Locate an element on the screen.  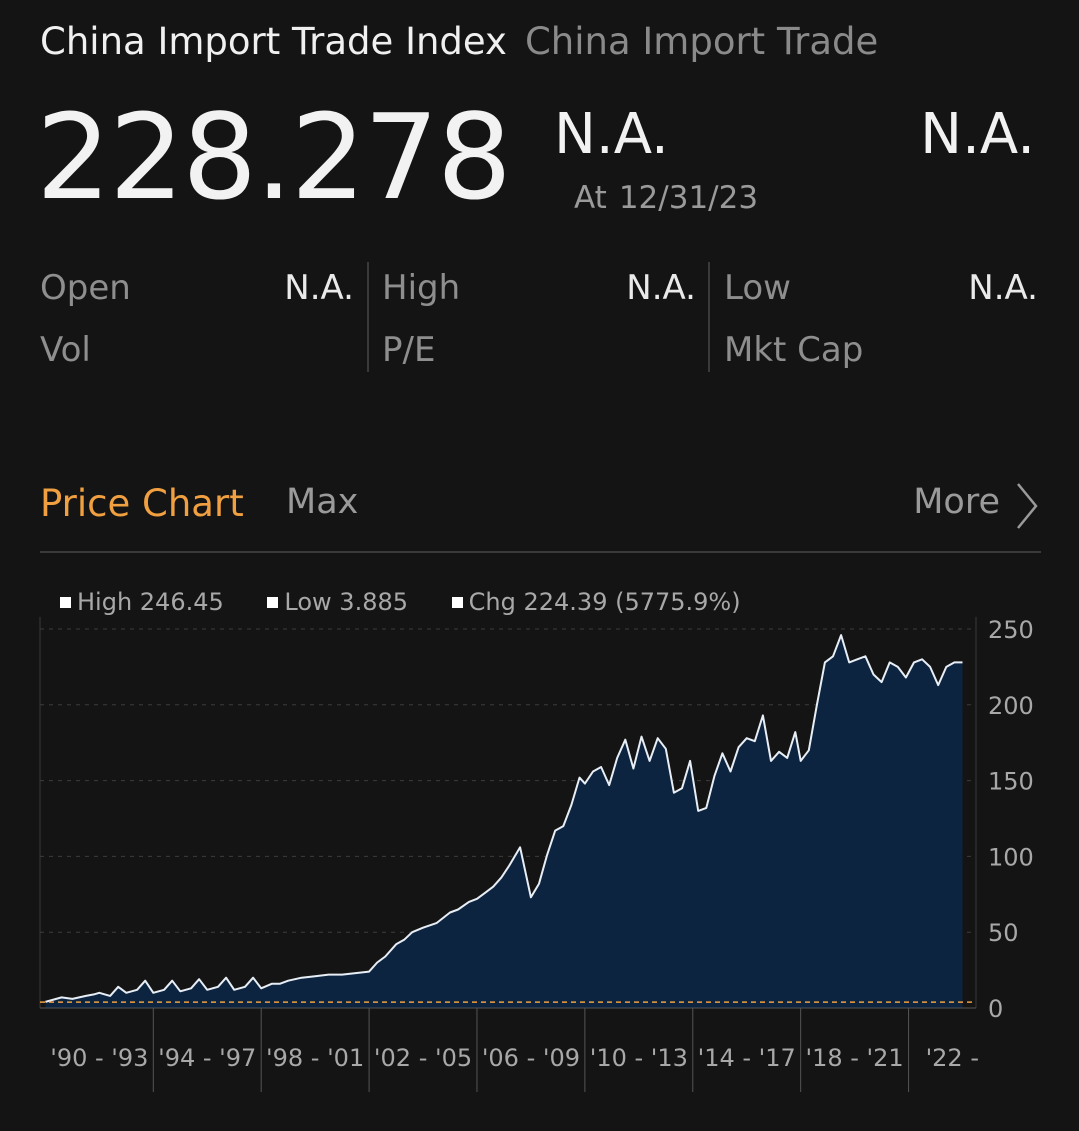
x-tick-label: '14 - '17 is located at coordinates (747, 1058).